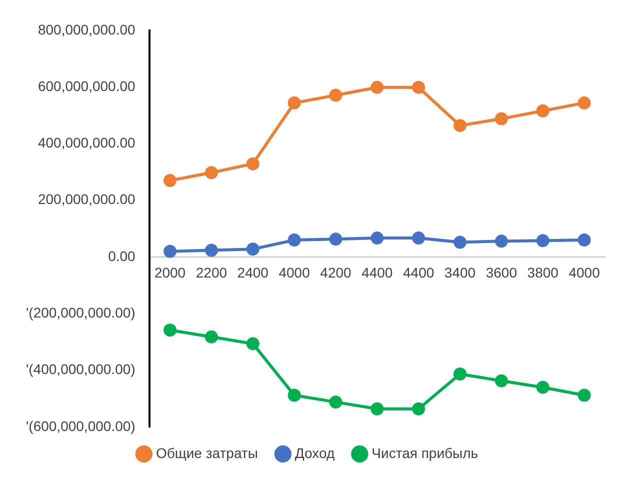 Image resolution: width=623 pixels, height=489 pixels. I want to click on y-tick-label: 0.00, so click(122, 256).